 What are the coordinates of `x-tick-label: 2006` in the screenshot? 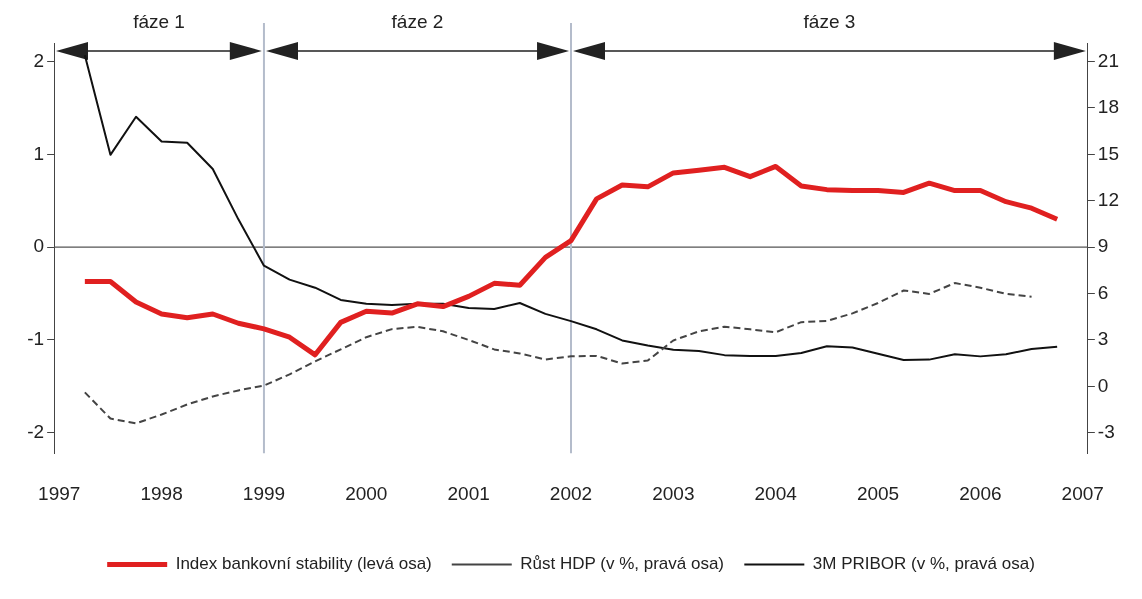 It's located at (980, 493).